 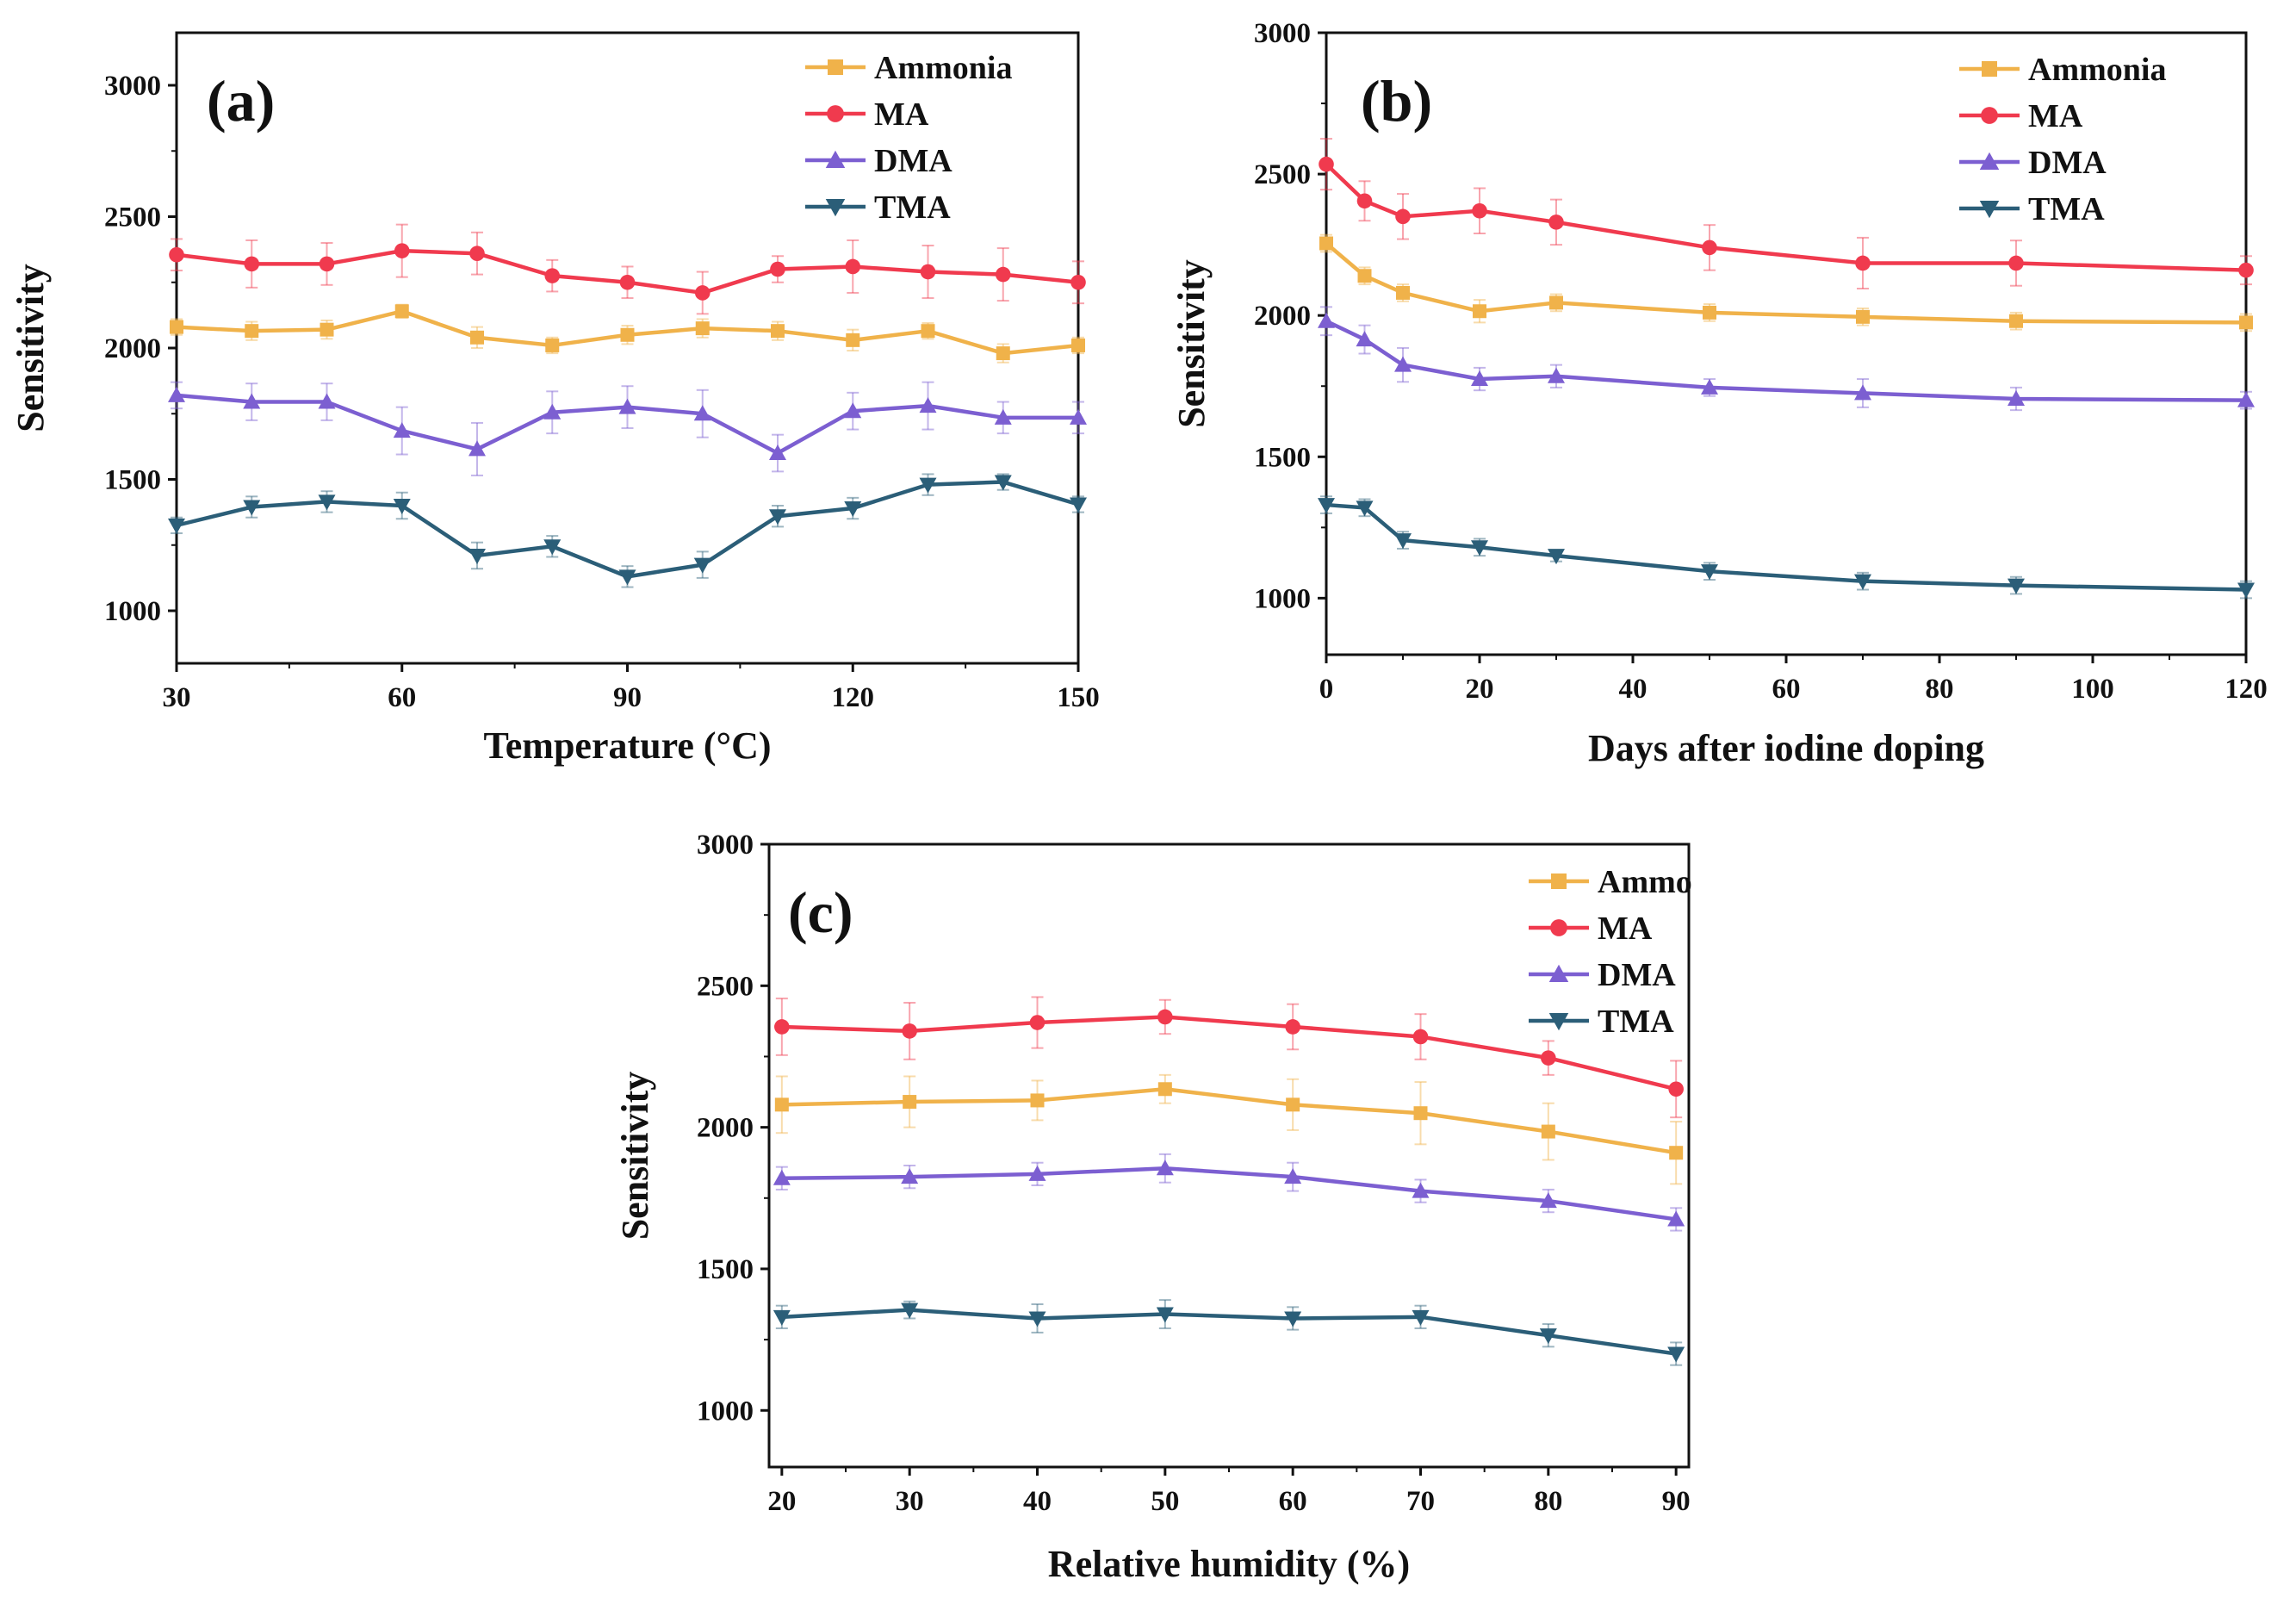 I want to click on legend-item: TMA, so click(x=1601, y=1022).